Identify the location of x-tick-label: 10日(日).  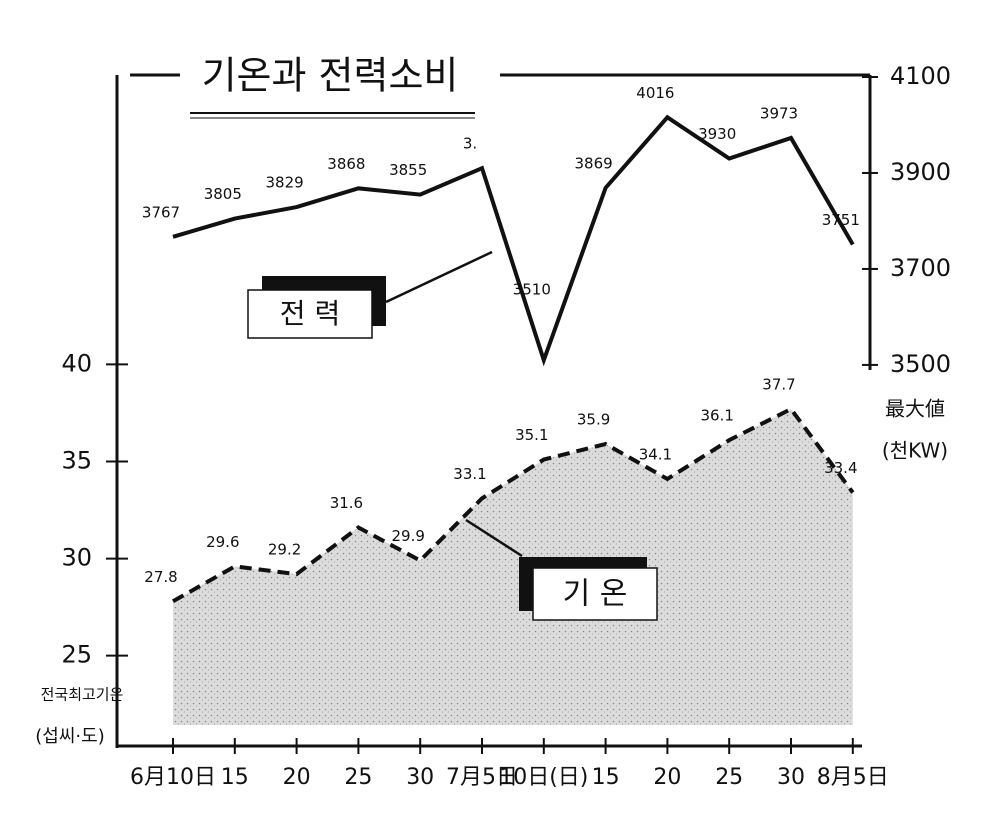
(543, 777).